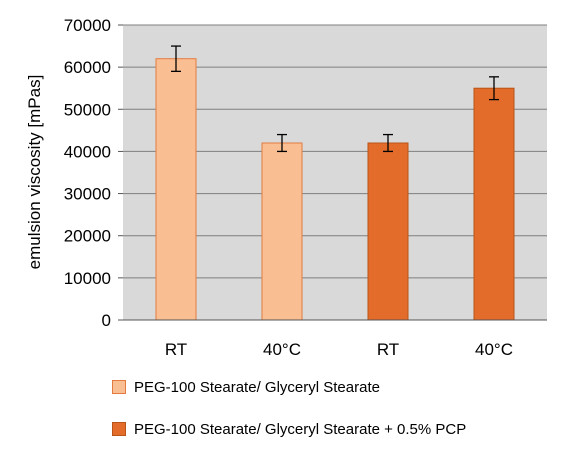  I want to click on legend-label-series-1: PEG-100 Stearate/ Glyceryl Stearate, so click(257, 387).